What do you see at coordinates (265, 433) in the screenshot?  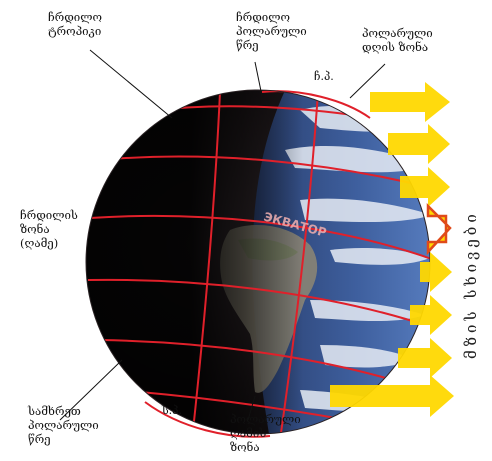 I see `polar-night-zone-label: პოლარული ღამის ზონა` at bounding box center [265, 433].